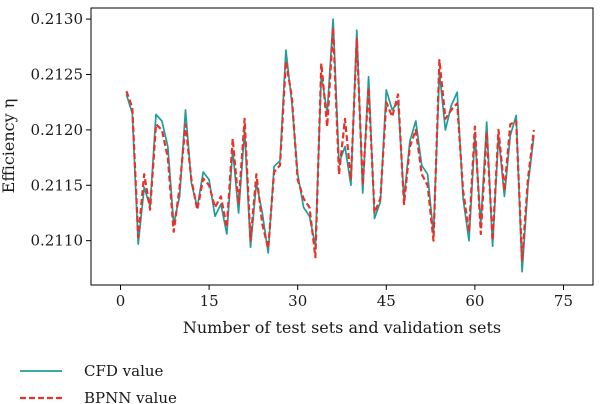 The width and height of the screenshot is (600, 404). Describe the element at coordinates (57, 185) in the screenshot. I see `y-tick-label: 0.2115` at that location.